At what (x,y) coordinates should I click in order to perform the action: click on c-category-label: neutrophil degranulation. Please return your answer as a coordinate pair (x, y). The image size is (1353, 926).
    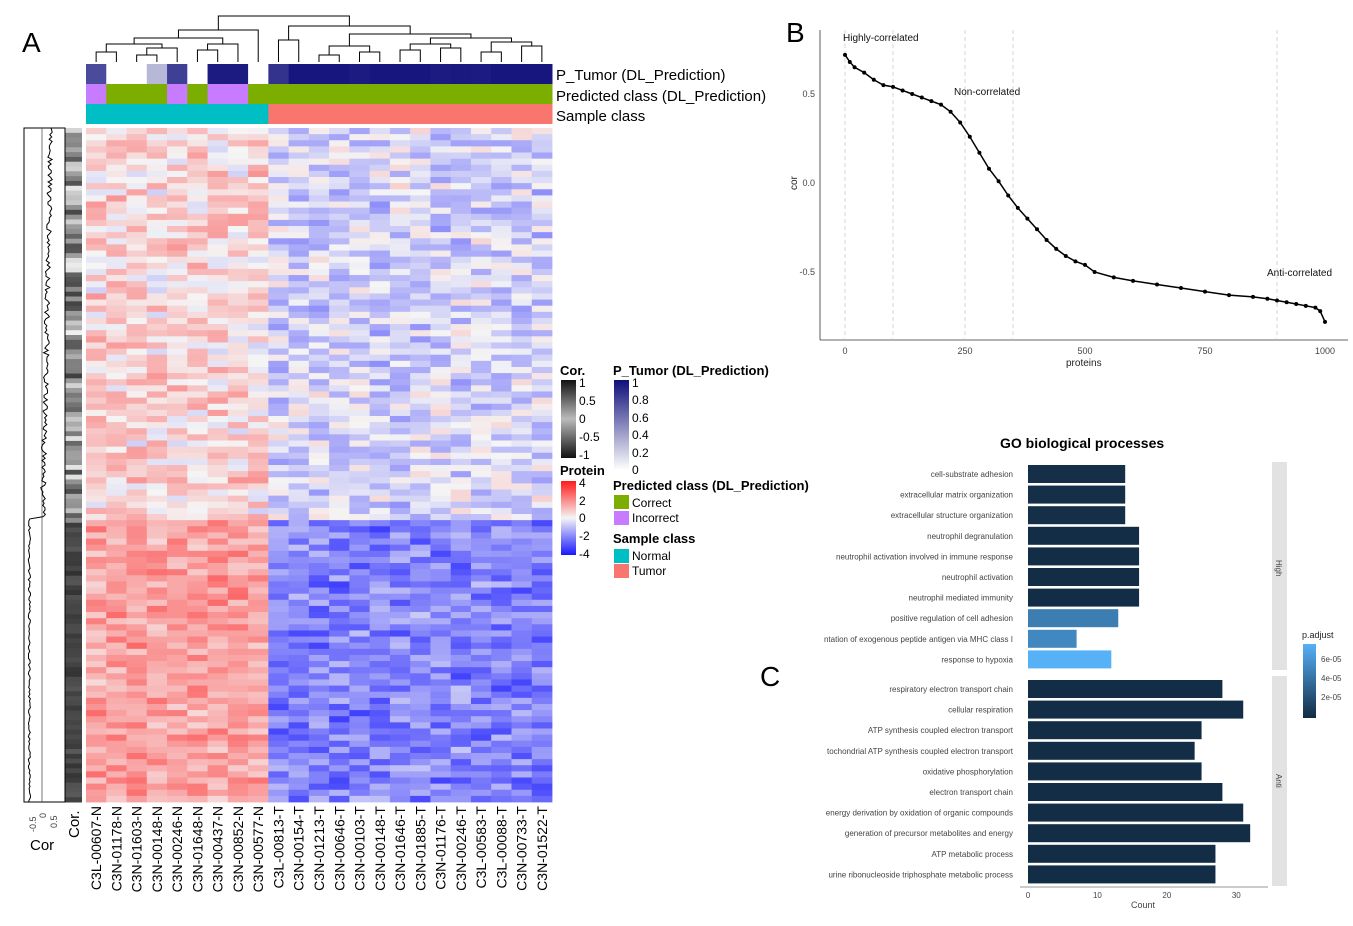
    Looking at the image, I should click on (970, 536).